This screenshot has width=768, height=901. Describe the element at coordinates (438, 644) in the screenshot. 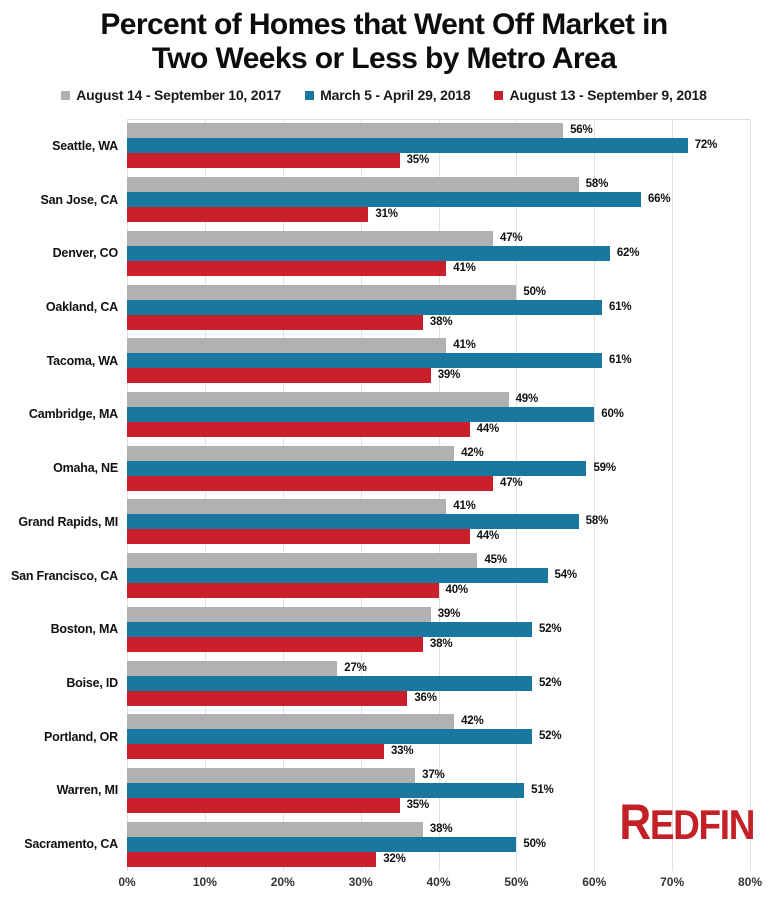

I see `bar-line: 38%` at that location.